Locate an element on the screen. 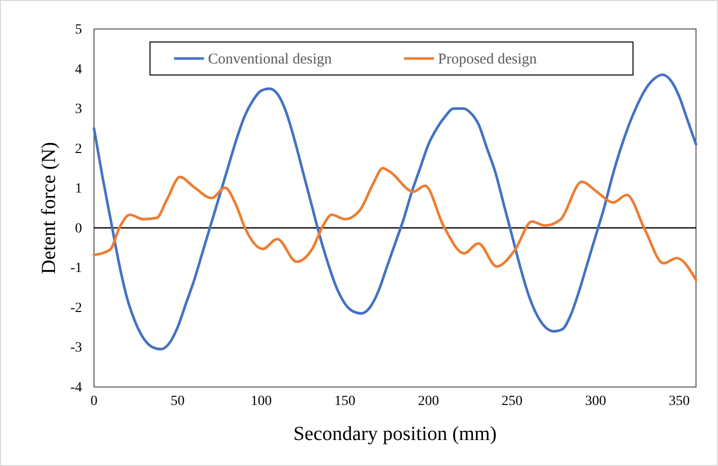 This screenshot has width=718, height=466. x-tick-label: 200 is located at coordinates (428, 401).